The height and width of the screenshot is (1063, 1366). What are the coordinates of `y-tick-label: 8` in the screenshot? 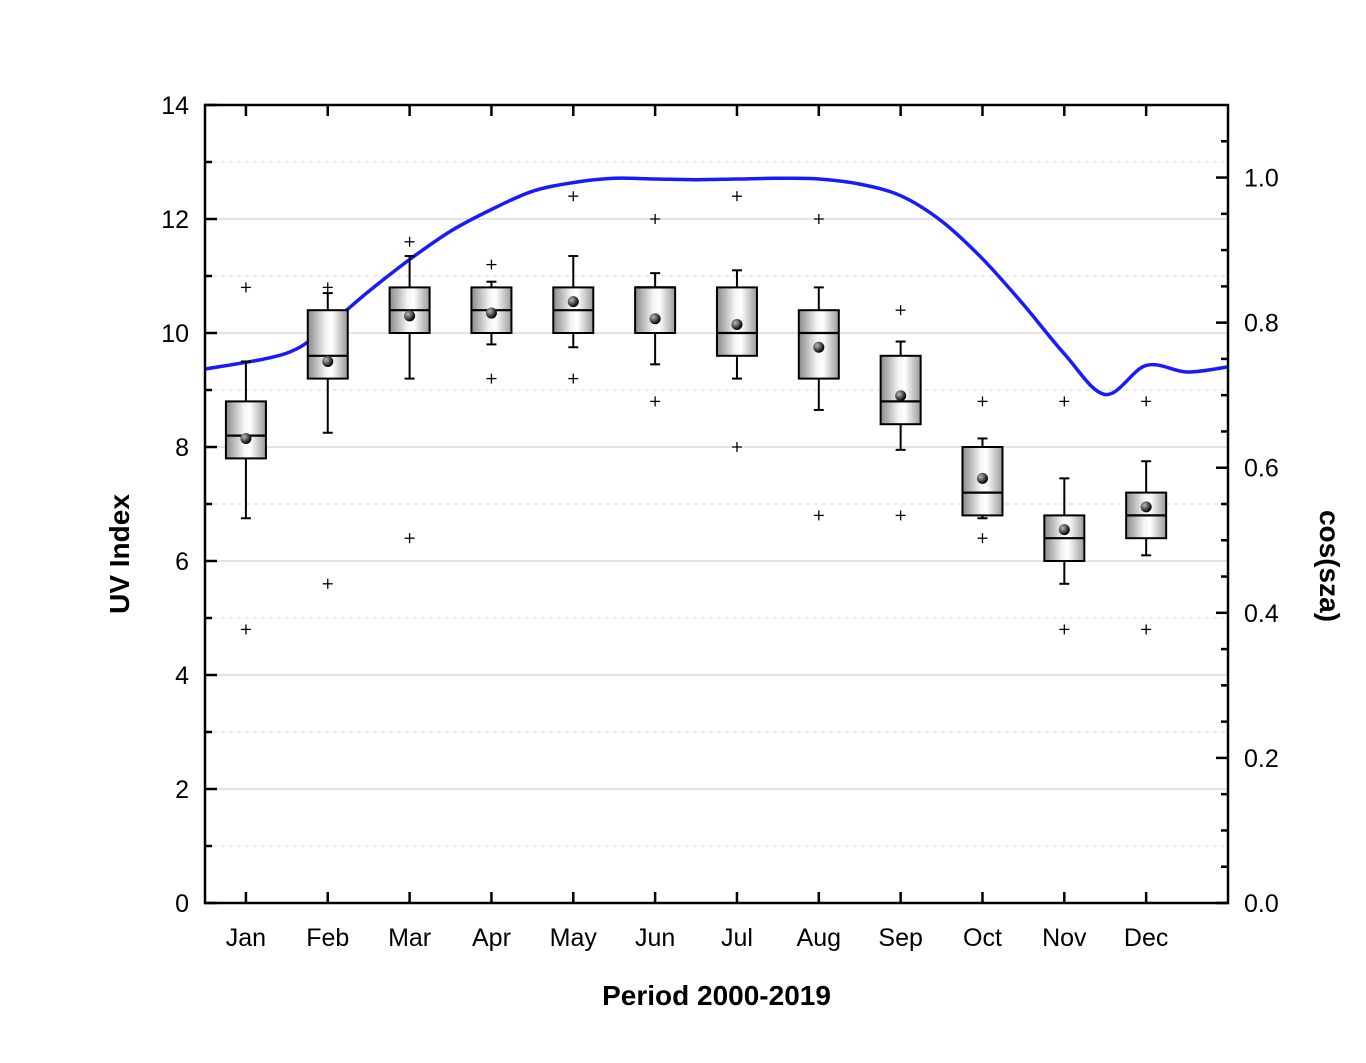 It's located at (182, 448).